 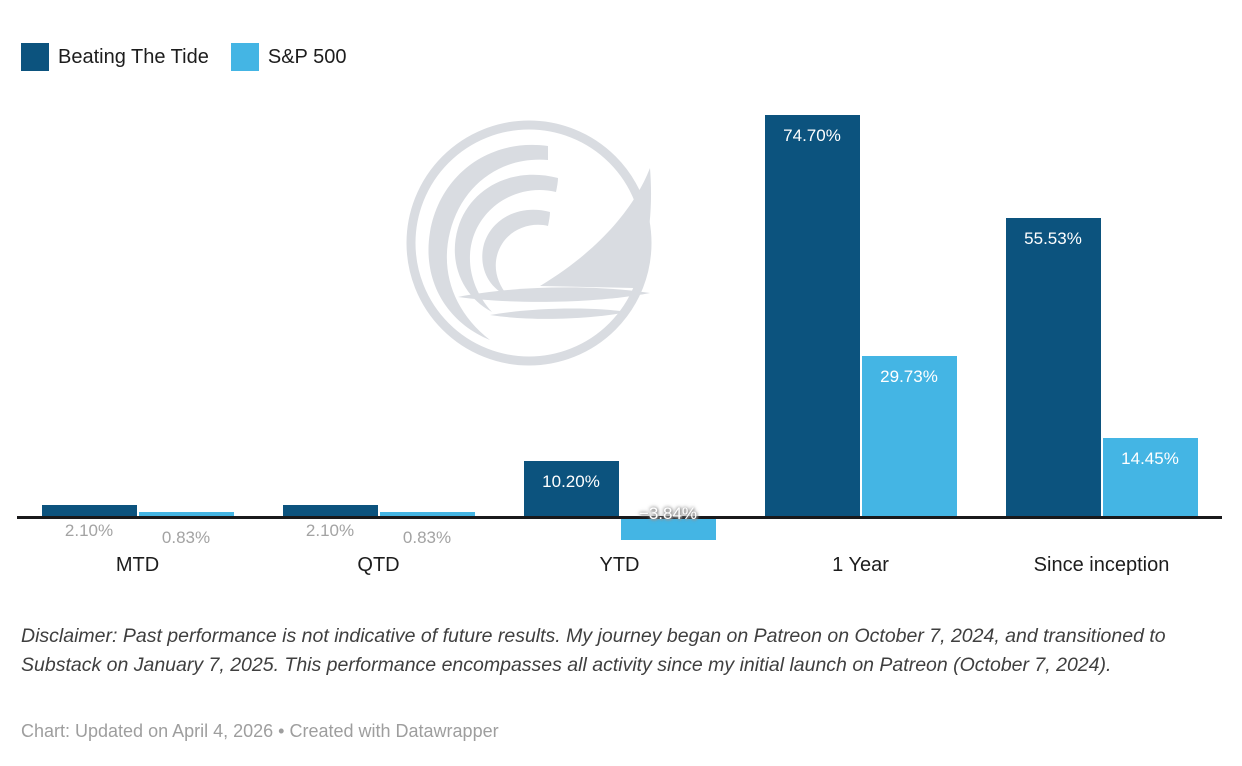 What do you see at coordinates (812, 315) in the screenshot?
I see `bar-beating-the-tide-1-year` at bounding box center [812, 315].